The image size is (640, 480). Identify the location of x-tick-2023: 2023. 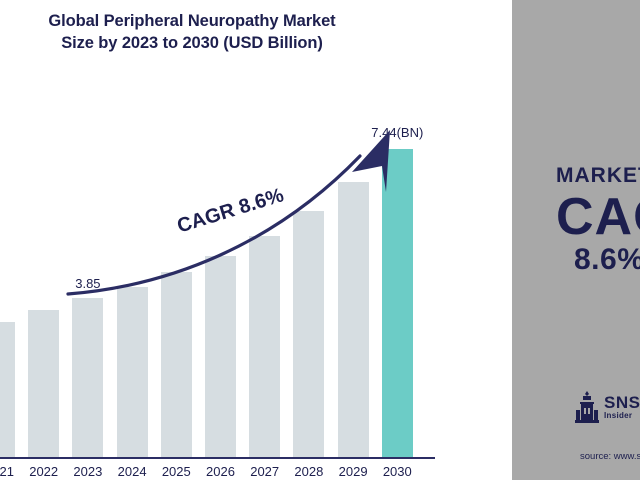
(88, 471).